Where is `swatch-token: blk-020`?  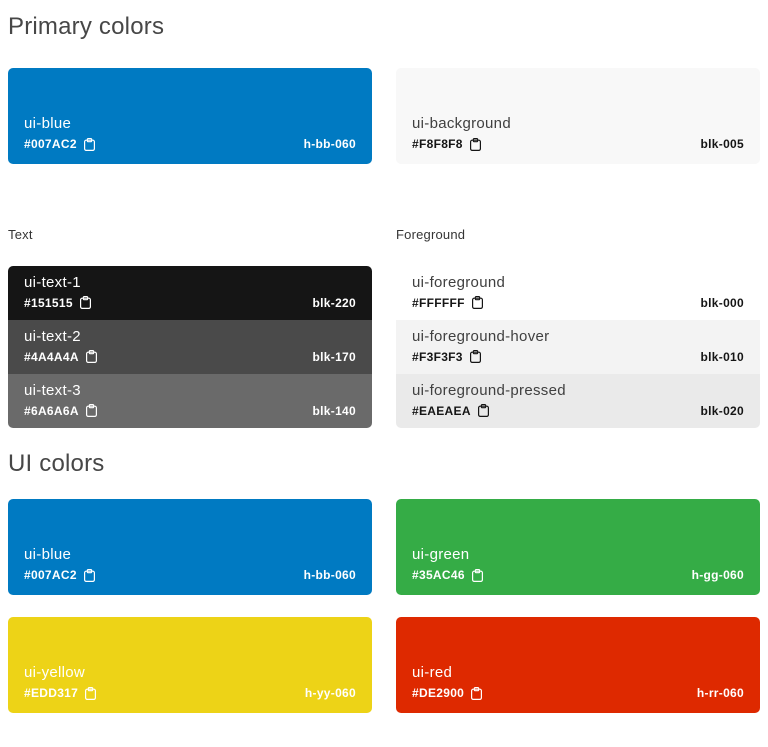 swatch-token: blk-020 is located at coordinates (722, 410).